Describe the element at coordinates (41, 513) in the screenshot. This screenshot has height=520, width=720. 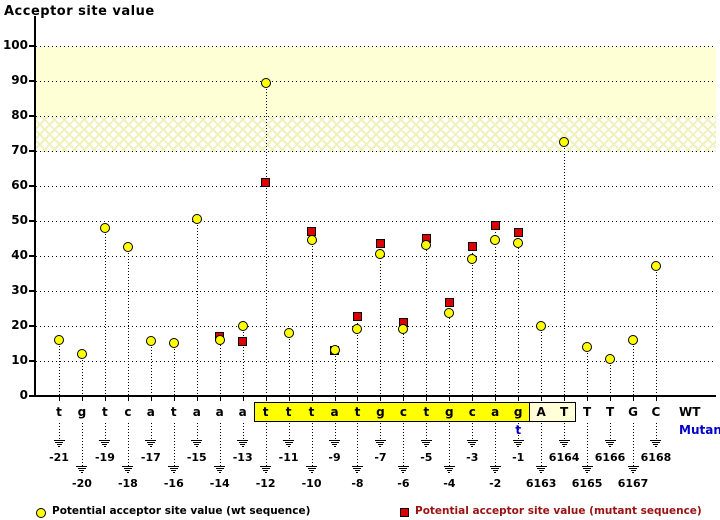
I see `legend-wt-circle-icon` at that location.